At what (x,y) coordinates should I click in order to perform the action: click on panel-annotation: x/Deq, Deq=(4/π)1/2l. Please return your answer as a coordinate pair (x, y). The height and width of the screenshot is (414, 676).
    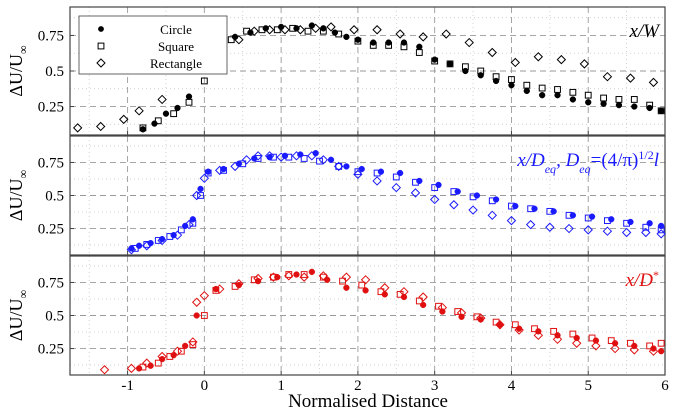
    Looking at the image, I should click on (587, 162).